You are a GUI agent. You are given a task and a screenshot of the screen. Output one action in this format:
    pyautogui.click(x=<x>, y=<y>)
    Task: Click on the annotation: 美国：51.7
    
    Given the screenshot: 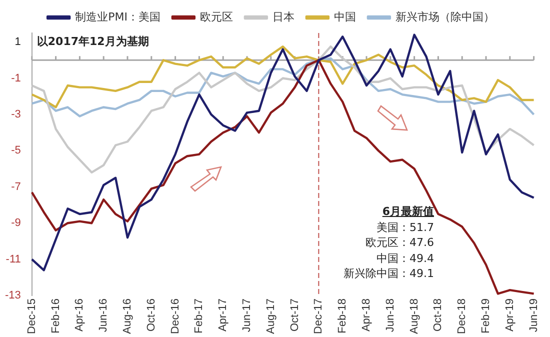 What is the action you would take?
    pyautogui.click(x=405, y=227)
    